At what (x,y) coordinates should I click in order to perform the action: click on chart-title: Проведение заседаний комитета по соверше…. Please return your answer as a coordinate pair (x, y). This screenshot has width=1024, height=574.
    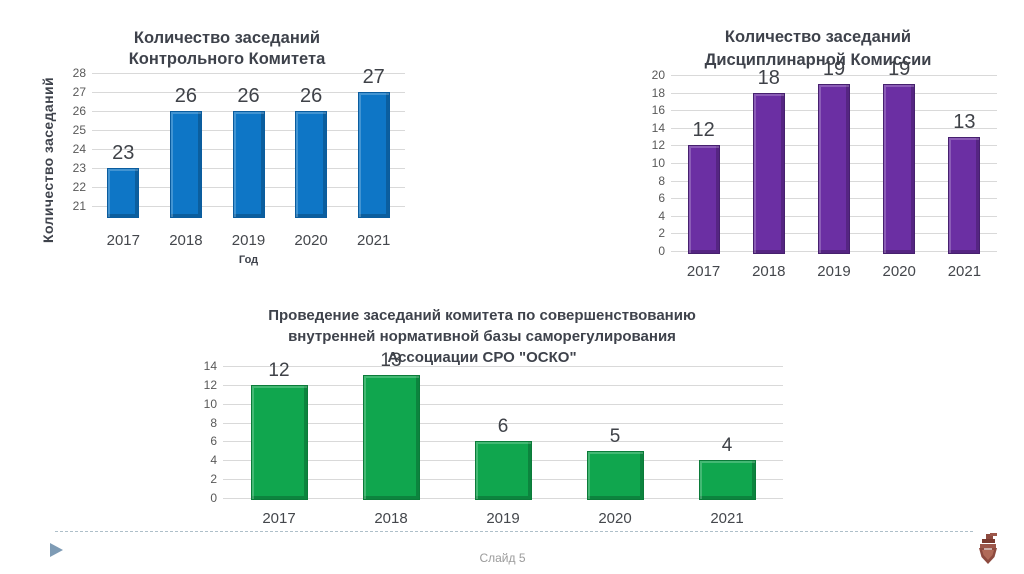
    Looking at the image, I should click on (482, 336).